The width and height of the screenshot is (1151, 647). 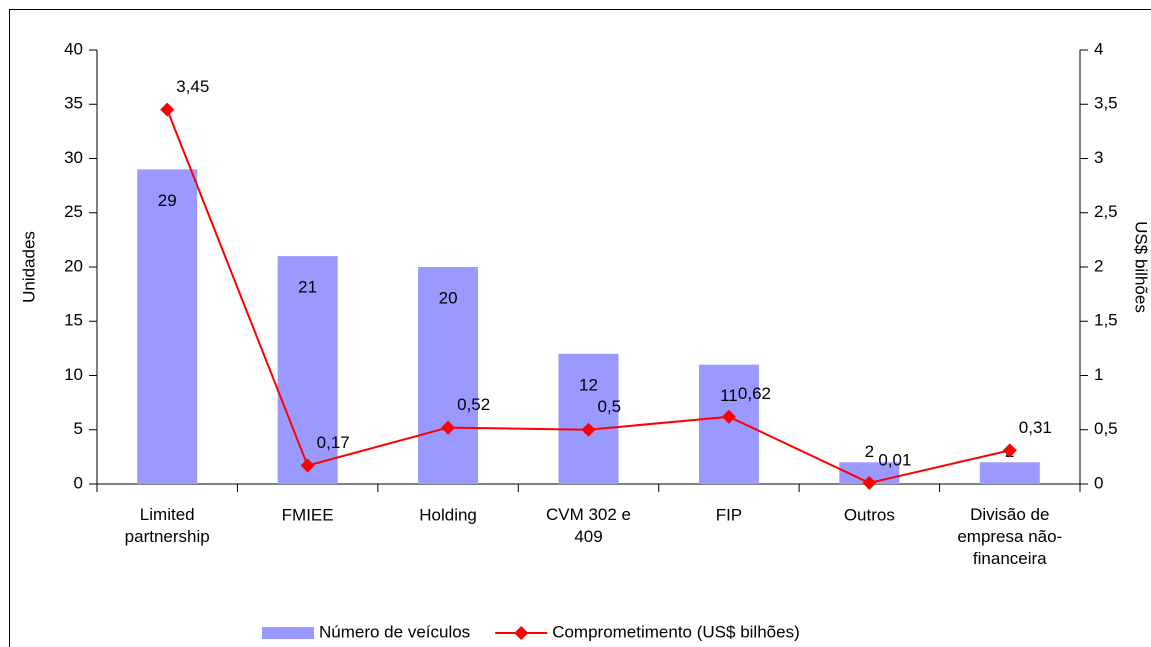 I want to click on line-value-label: 3,45, so click(x=192, y=86).